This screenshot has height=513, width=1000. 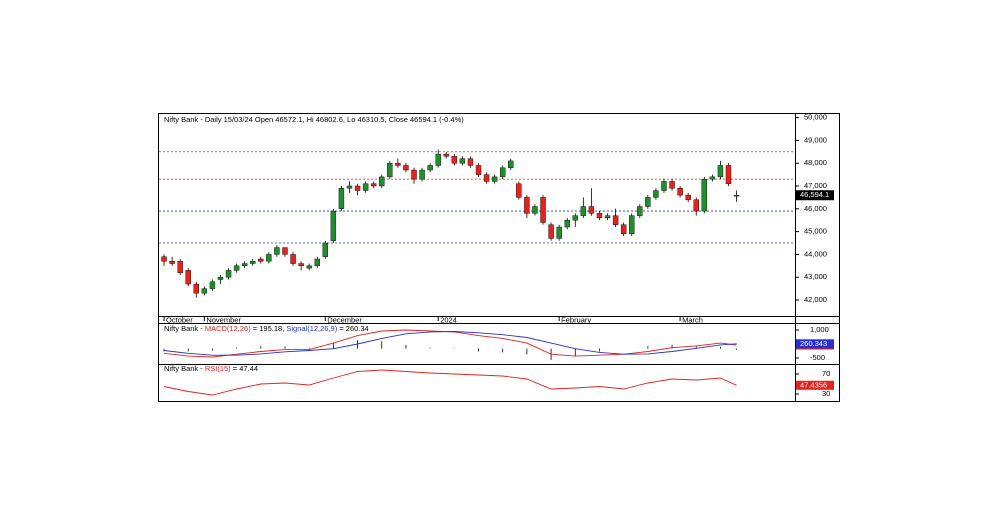 I want to click on y-tick-label: 42,000, so click(x=815, y=299).